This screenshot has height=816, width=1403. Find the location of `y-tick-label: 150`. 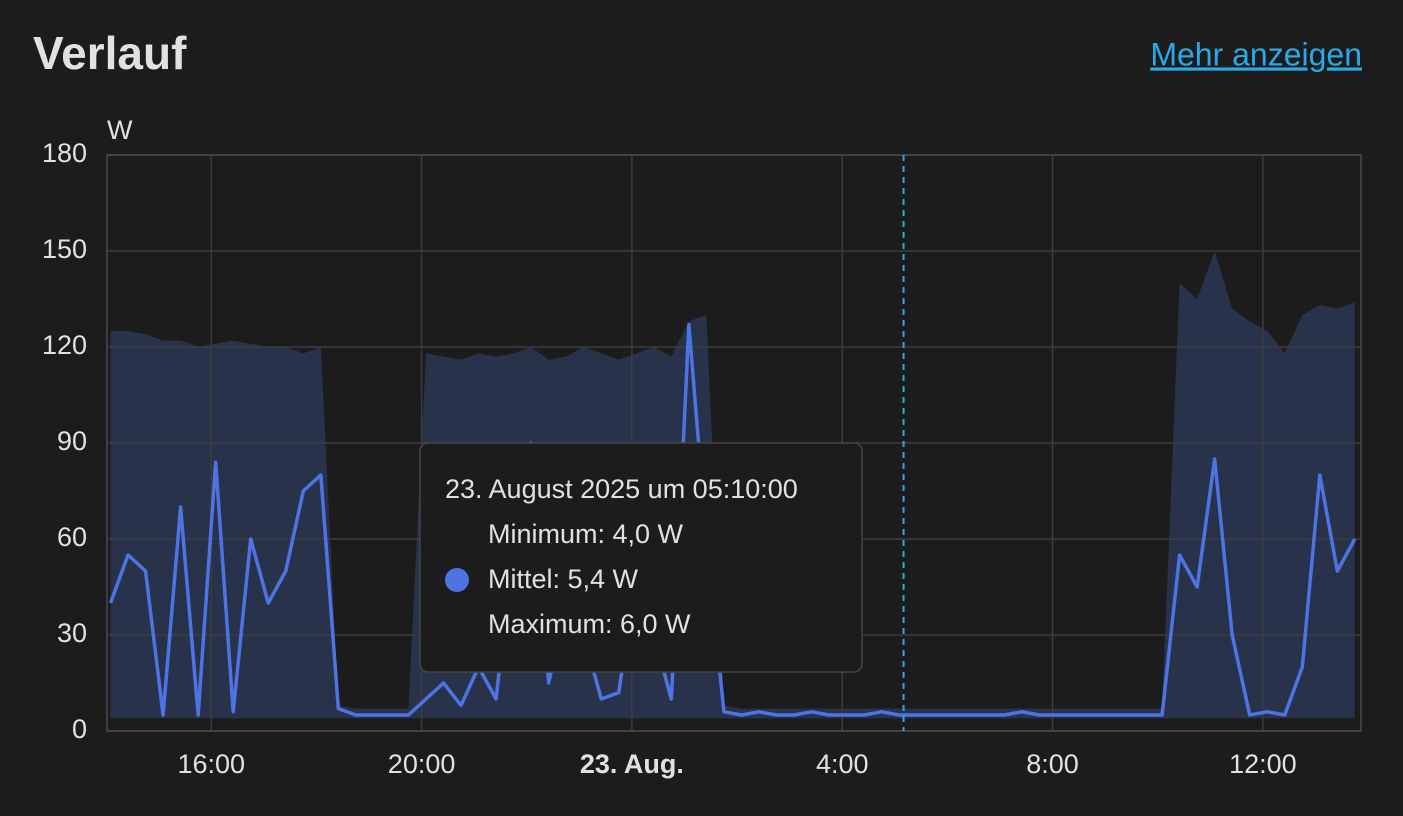

y-tick-label: 150 is located at coordinates (64, 249).